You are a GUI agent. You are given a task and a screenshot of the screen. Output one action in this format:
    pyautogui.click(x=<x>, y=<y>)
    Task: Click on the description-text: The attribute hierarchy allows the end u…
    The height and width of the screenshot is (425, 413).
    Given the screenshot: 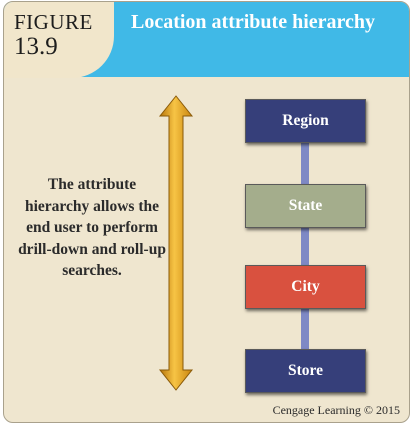 What is the action you would take?
    pyautogui.click(x=92, y=227)
    